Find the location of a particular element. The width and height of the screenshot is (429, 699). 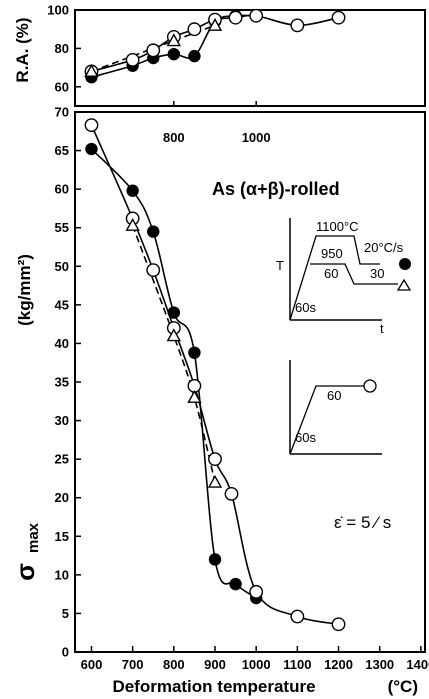

inset2-ramp is located at coordinates (326, 420).